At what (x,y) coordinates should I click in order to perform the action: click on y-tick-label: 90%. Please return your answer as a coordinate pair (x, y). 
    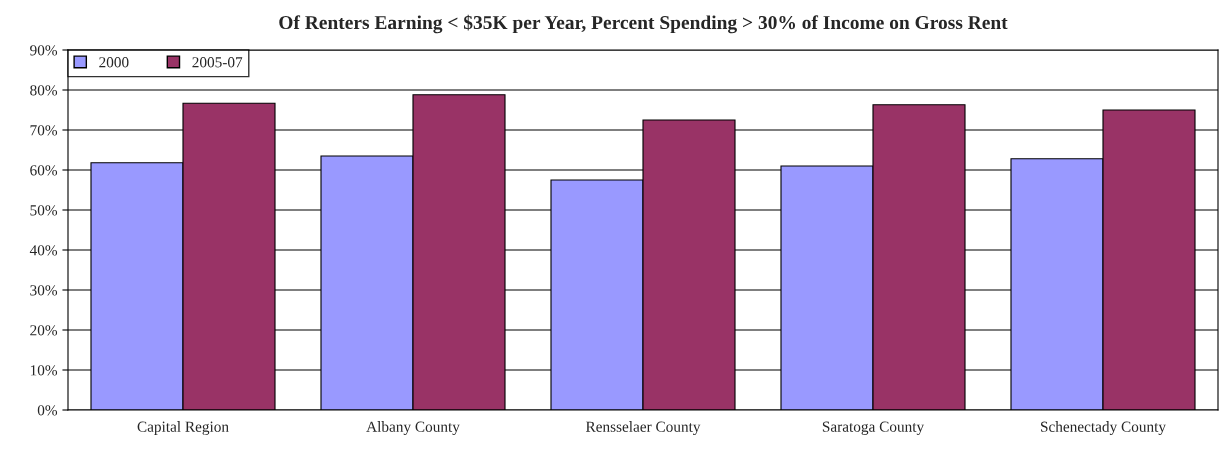
    Looking at the image, I should click on (44, 50).